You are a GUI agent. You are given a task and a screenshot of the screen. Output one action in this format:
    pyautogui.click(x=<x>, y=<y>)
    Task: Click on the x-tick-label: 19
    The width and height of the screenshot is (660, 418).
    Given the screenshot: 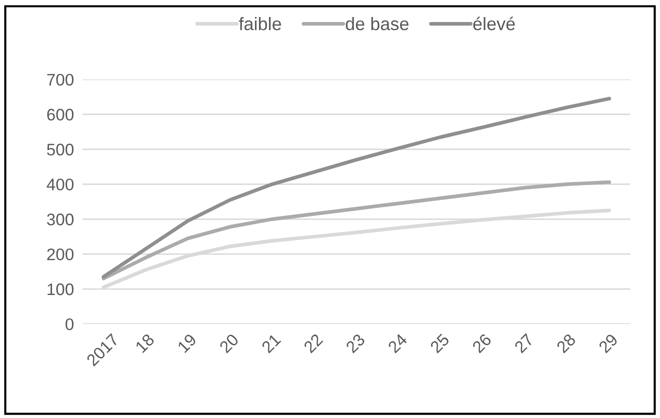 What is the action you would take?
    pyautogui.click(x=187, y=343)
    